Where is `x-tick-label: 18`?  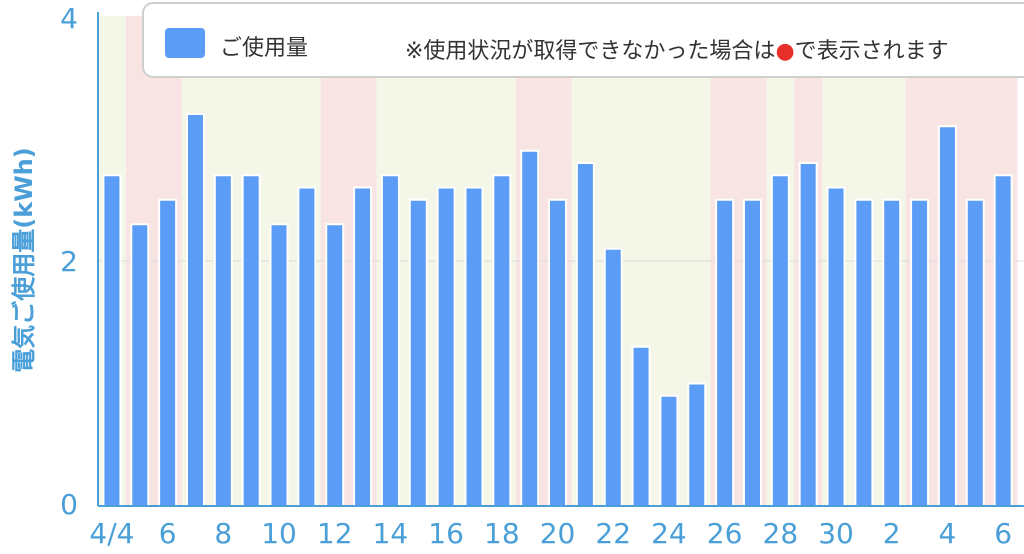
x-tick-label: 18 is located at coordinates (502, 533).